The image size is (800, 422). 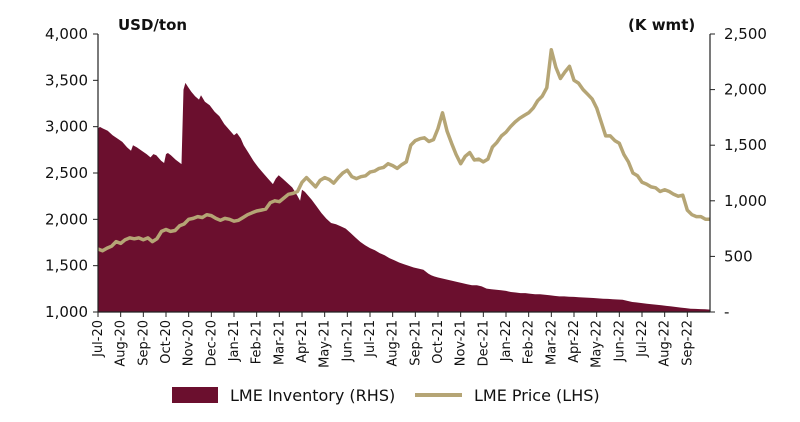 What do you see at coordinates (66, 219) in the screenshot?
I see `left-tick-label: 2,000` at bounding box center [66, 219].